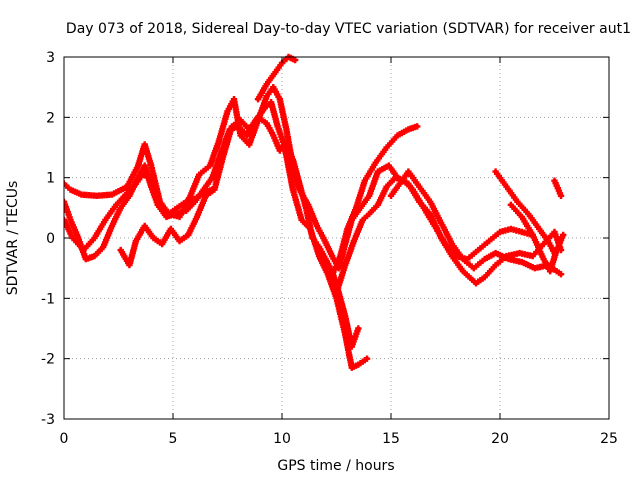 Image resolution: width=640 pixels, height=480 pixels. I want to click on x-tick-label: 10, so click(282, 439).